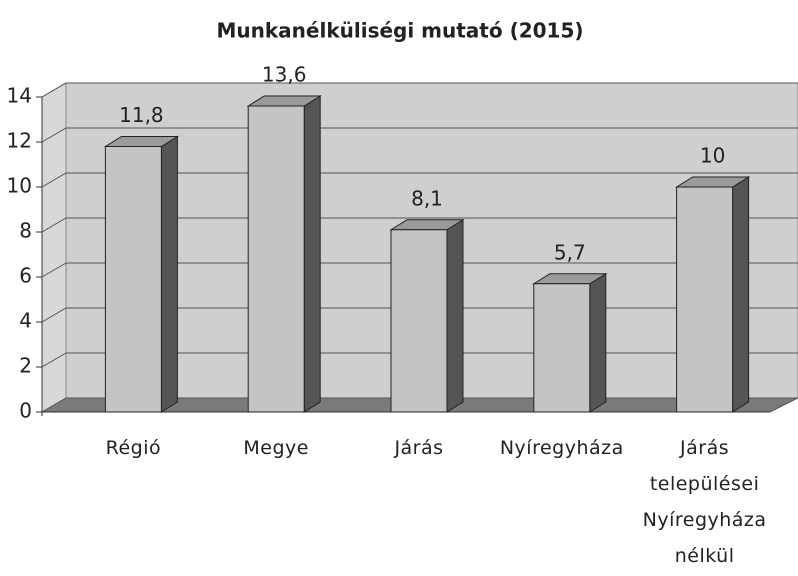 This screenshot has width=798, height=576. What do you see at coordinates (25, 411) in the screenshot?
I see `y-tick-label: 0` at bounding box center [25, 411].